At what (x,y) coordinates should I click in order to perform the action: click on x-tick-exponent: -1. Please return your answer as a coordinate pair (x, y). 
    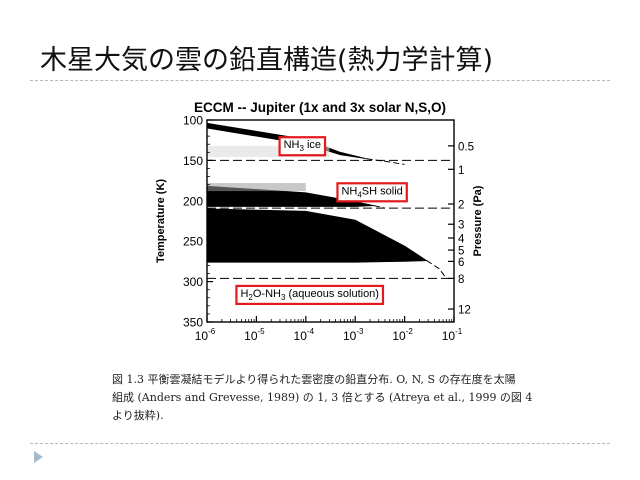
    Looking at the image, I should click on (459, 331).